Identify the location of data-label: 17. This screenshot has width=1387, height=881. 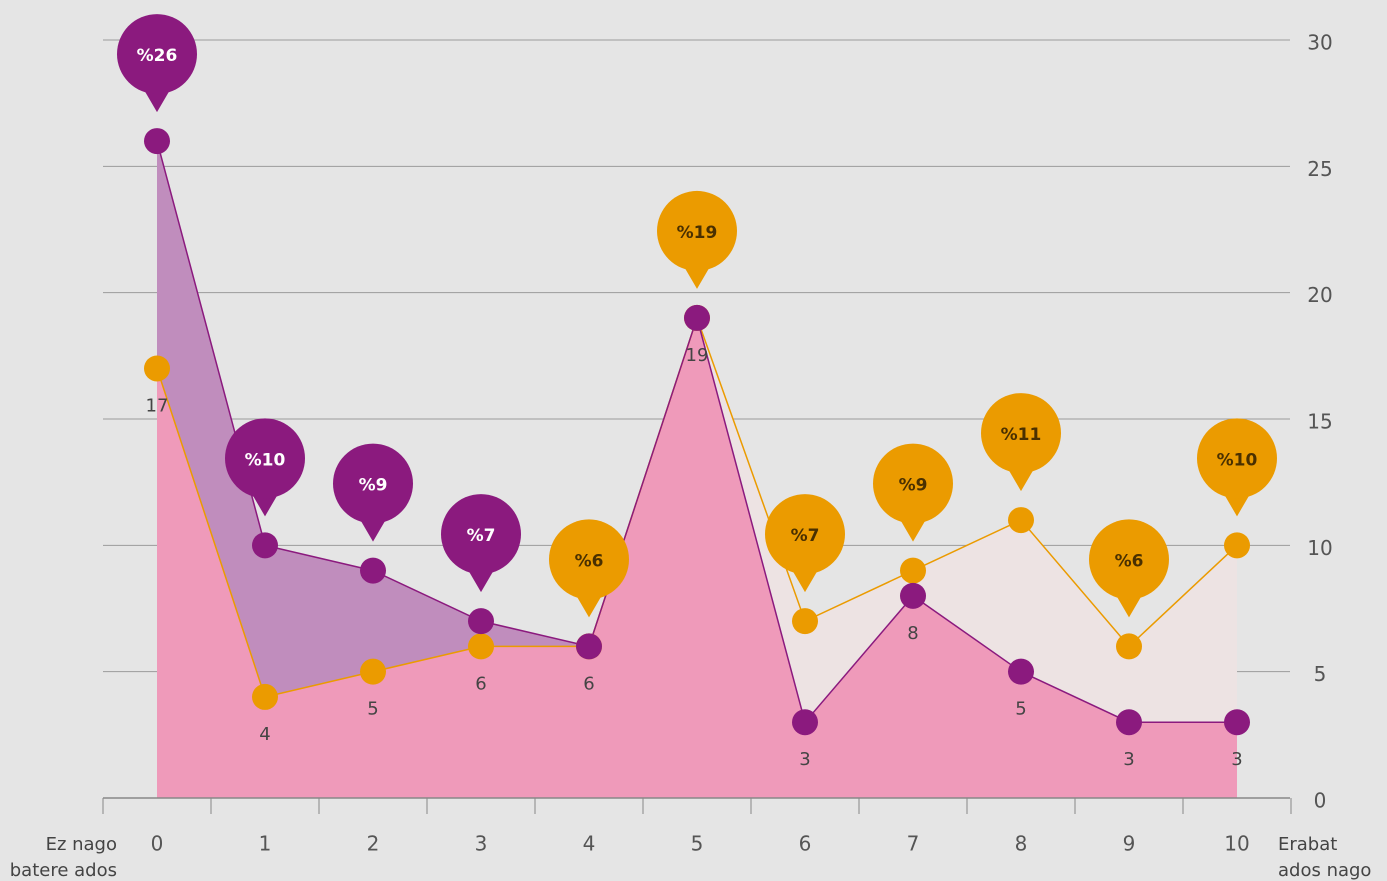
(157, 405).